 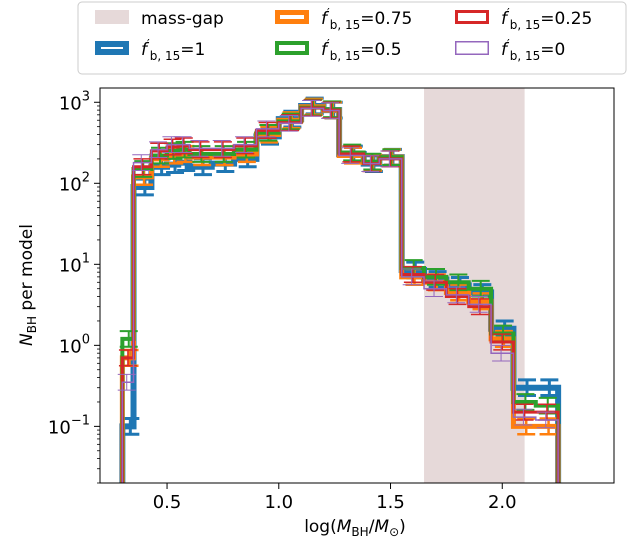 I want to click on legend-entry-f0: f′b, 15=0, so click(x=510, y=50).